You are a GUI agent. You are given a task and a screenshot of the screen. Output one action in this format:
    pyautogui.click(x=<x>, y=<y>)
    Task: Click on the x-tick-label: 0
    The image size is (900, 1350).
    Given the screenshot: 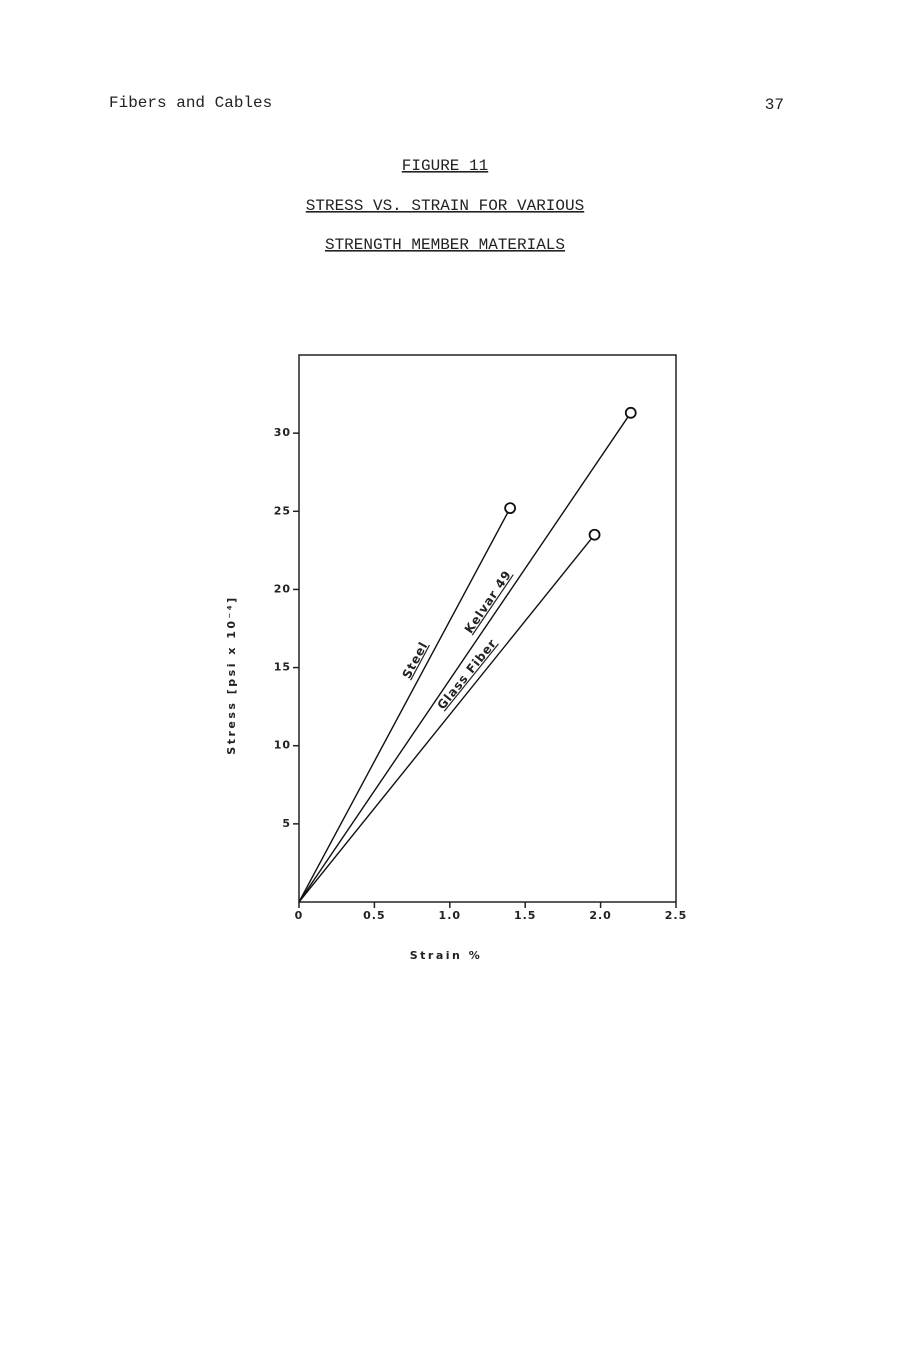 What is the action you would take?
    pyautogui.click(x=299, y=915)
    